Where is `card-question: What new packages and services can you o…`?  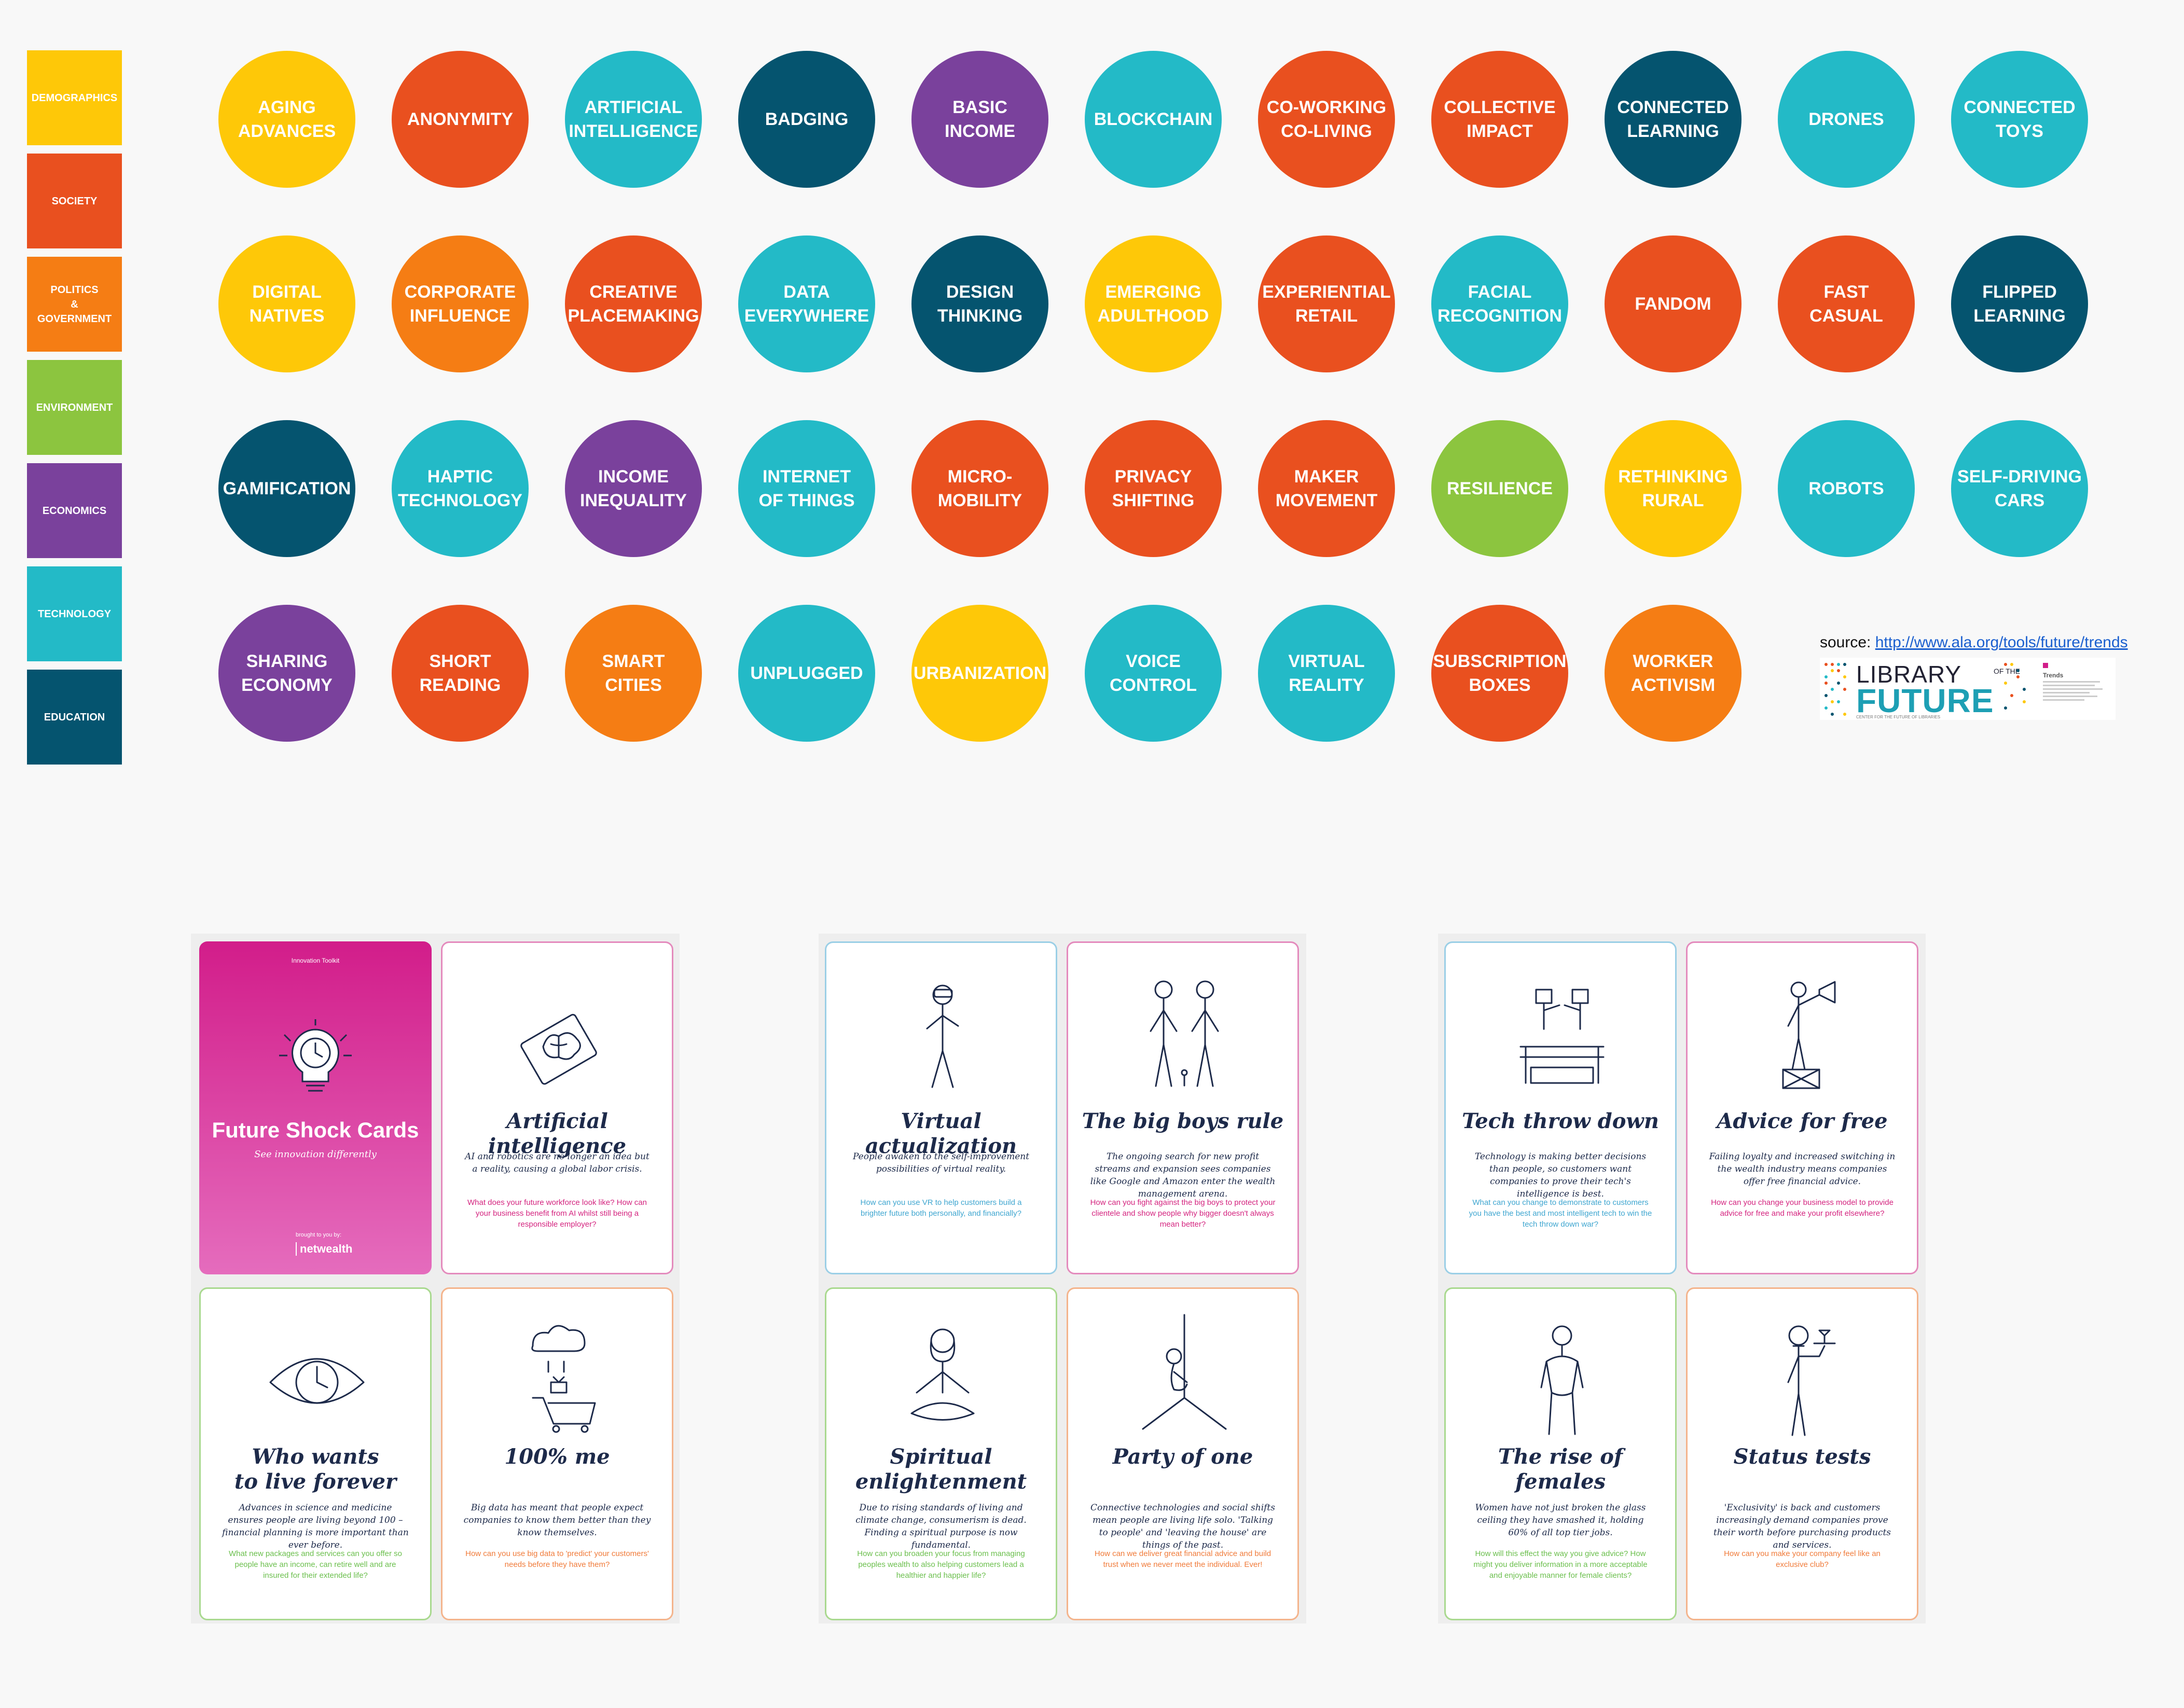
card-question: What new packages and services can you o… is located at coordinates (315, 1564).